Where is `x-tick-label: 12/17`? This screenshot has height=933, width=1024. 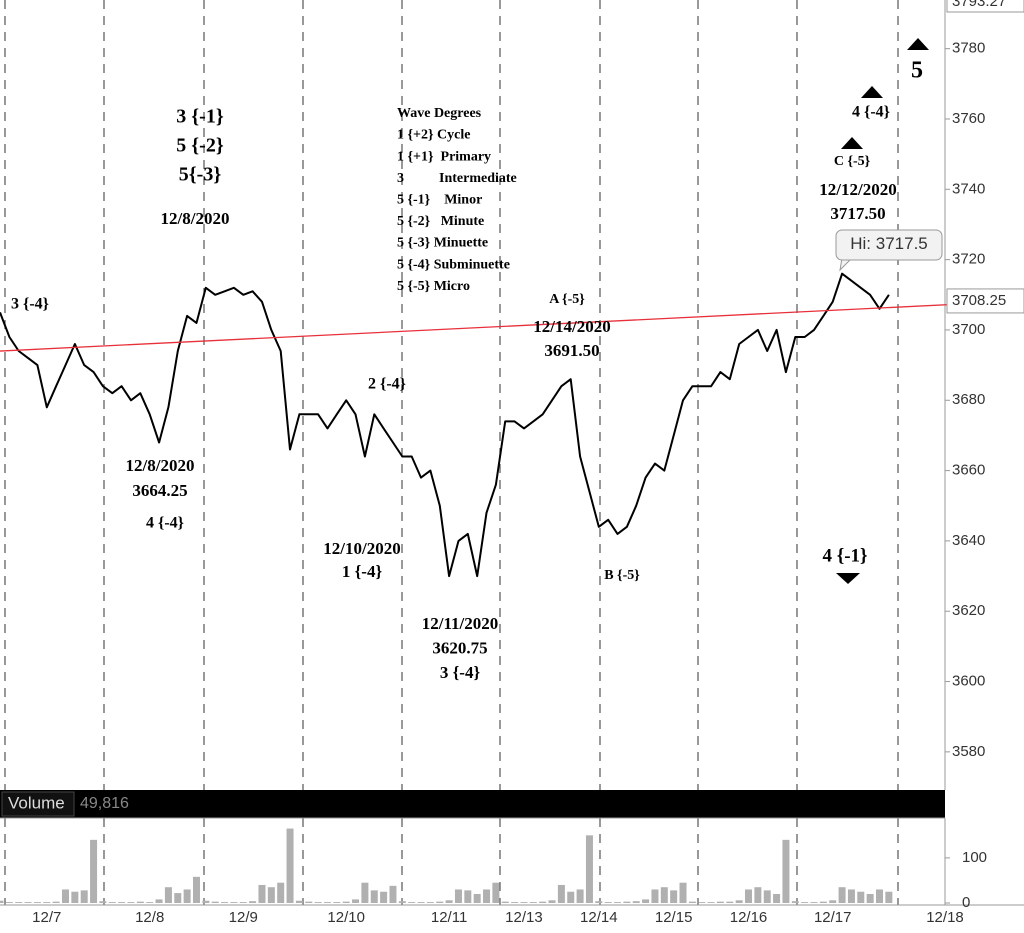
x-tick-label: 12/17 is located at coordinates (833, 917).